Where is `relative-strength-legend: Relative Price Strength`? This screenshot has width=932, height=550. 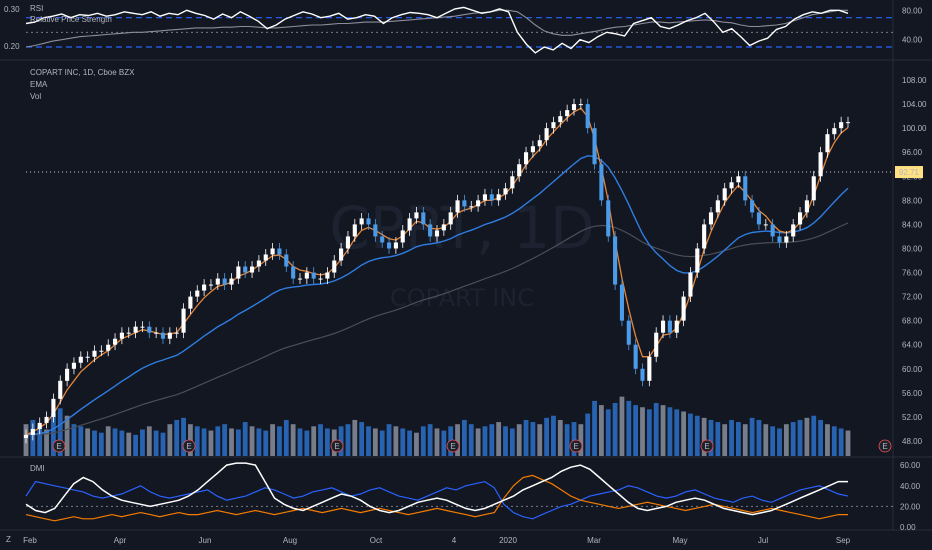
relative-strength-legend: Relative Price Strength is located at coordinates (71, 19).